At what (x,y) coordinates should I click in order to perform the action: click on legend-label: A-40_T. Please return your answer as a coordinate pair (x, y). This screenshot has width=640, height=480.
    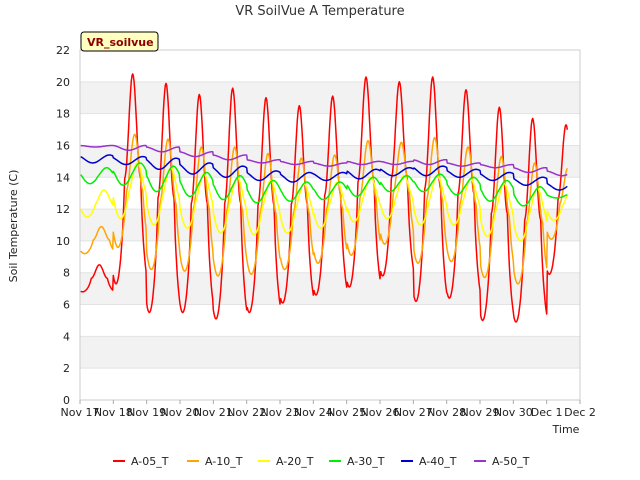
    Looking at the image, I should click on (438, 461).